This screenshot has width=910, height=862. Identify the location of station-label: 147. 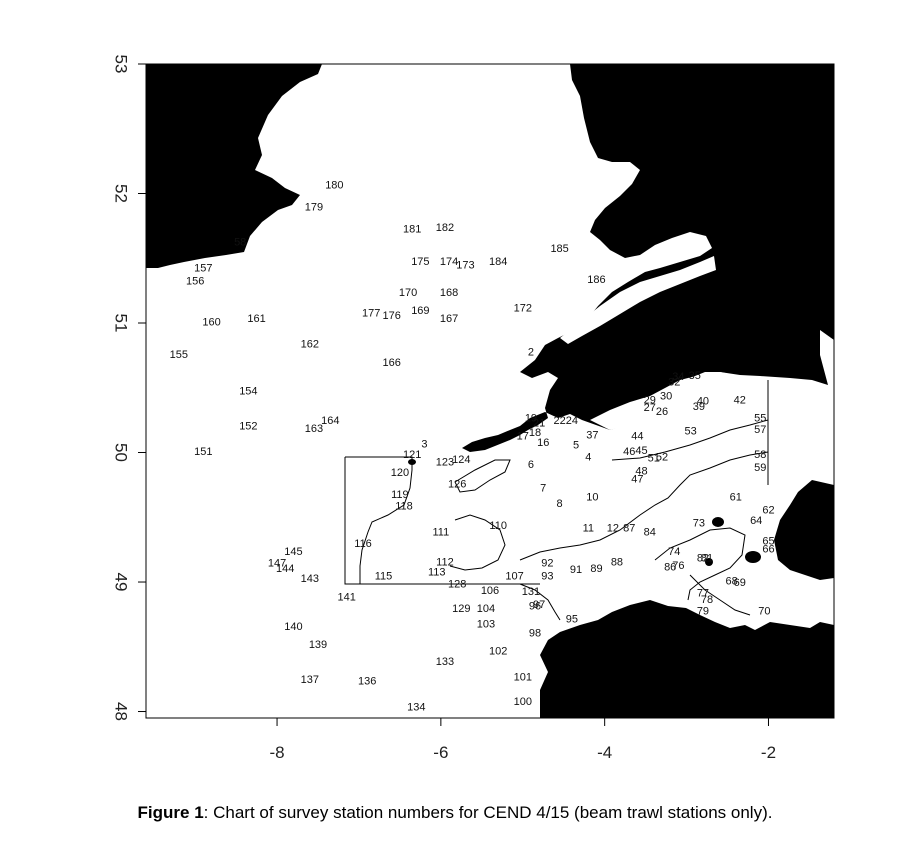
(277, 564).